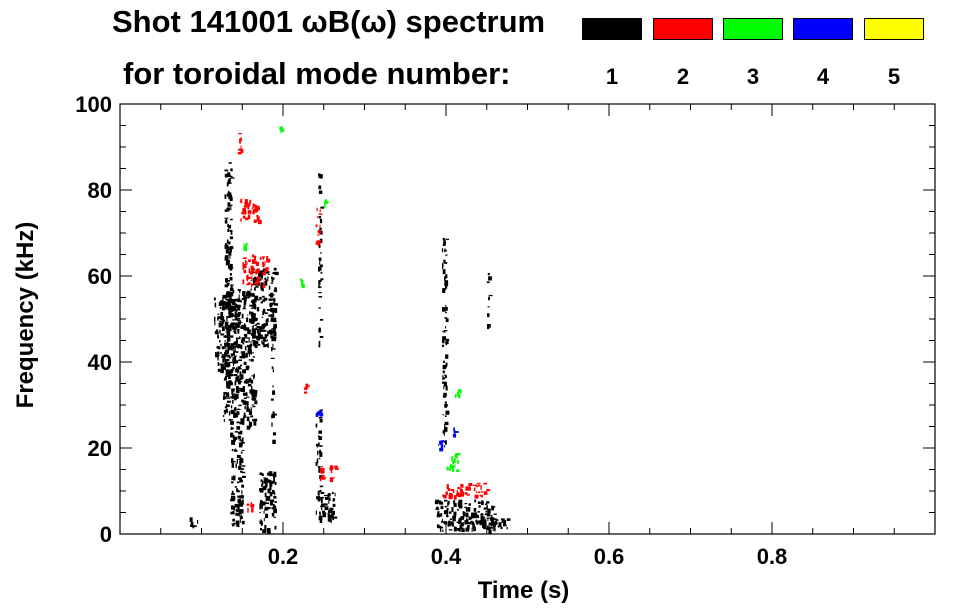 This screenshot has height=615, width=963. Describe the element at coordinates (93, 104) in the screenshot. I see `y-tick-label: 100` at that location.